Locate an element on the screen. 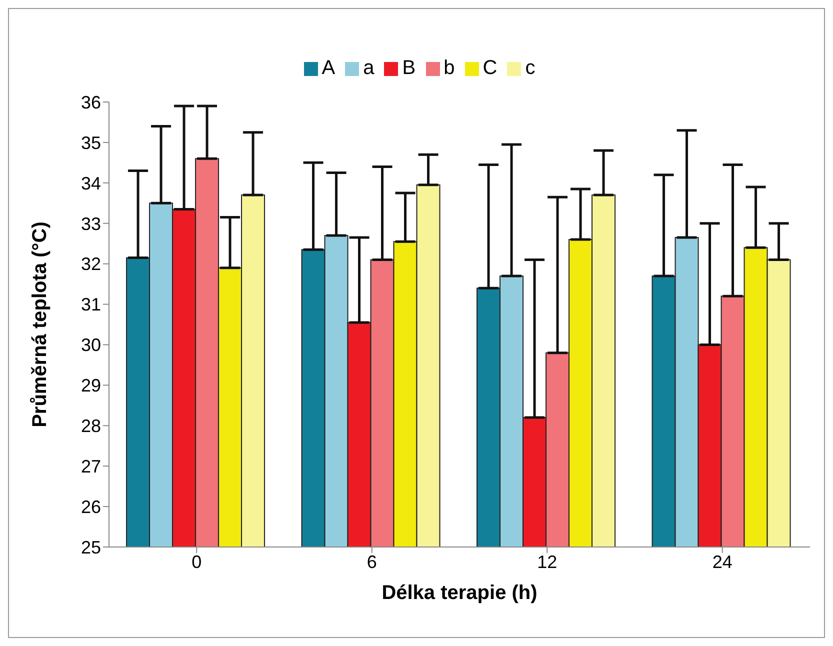  x-tick-label: 0 is located at coordinates (197, 562).